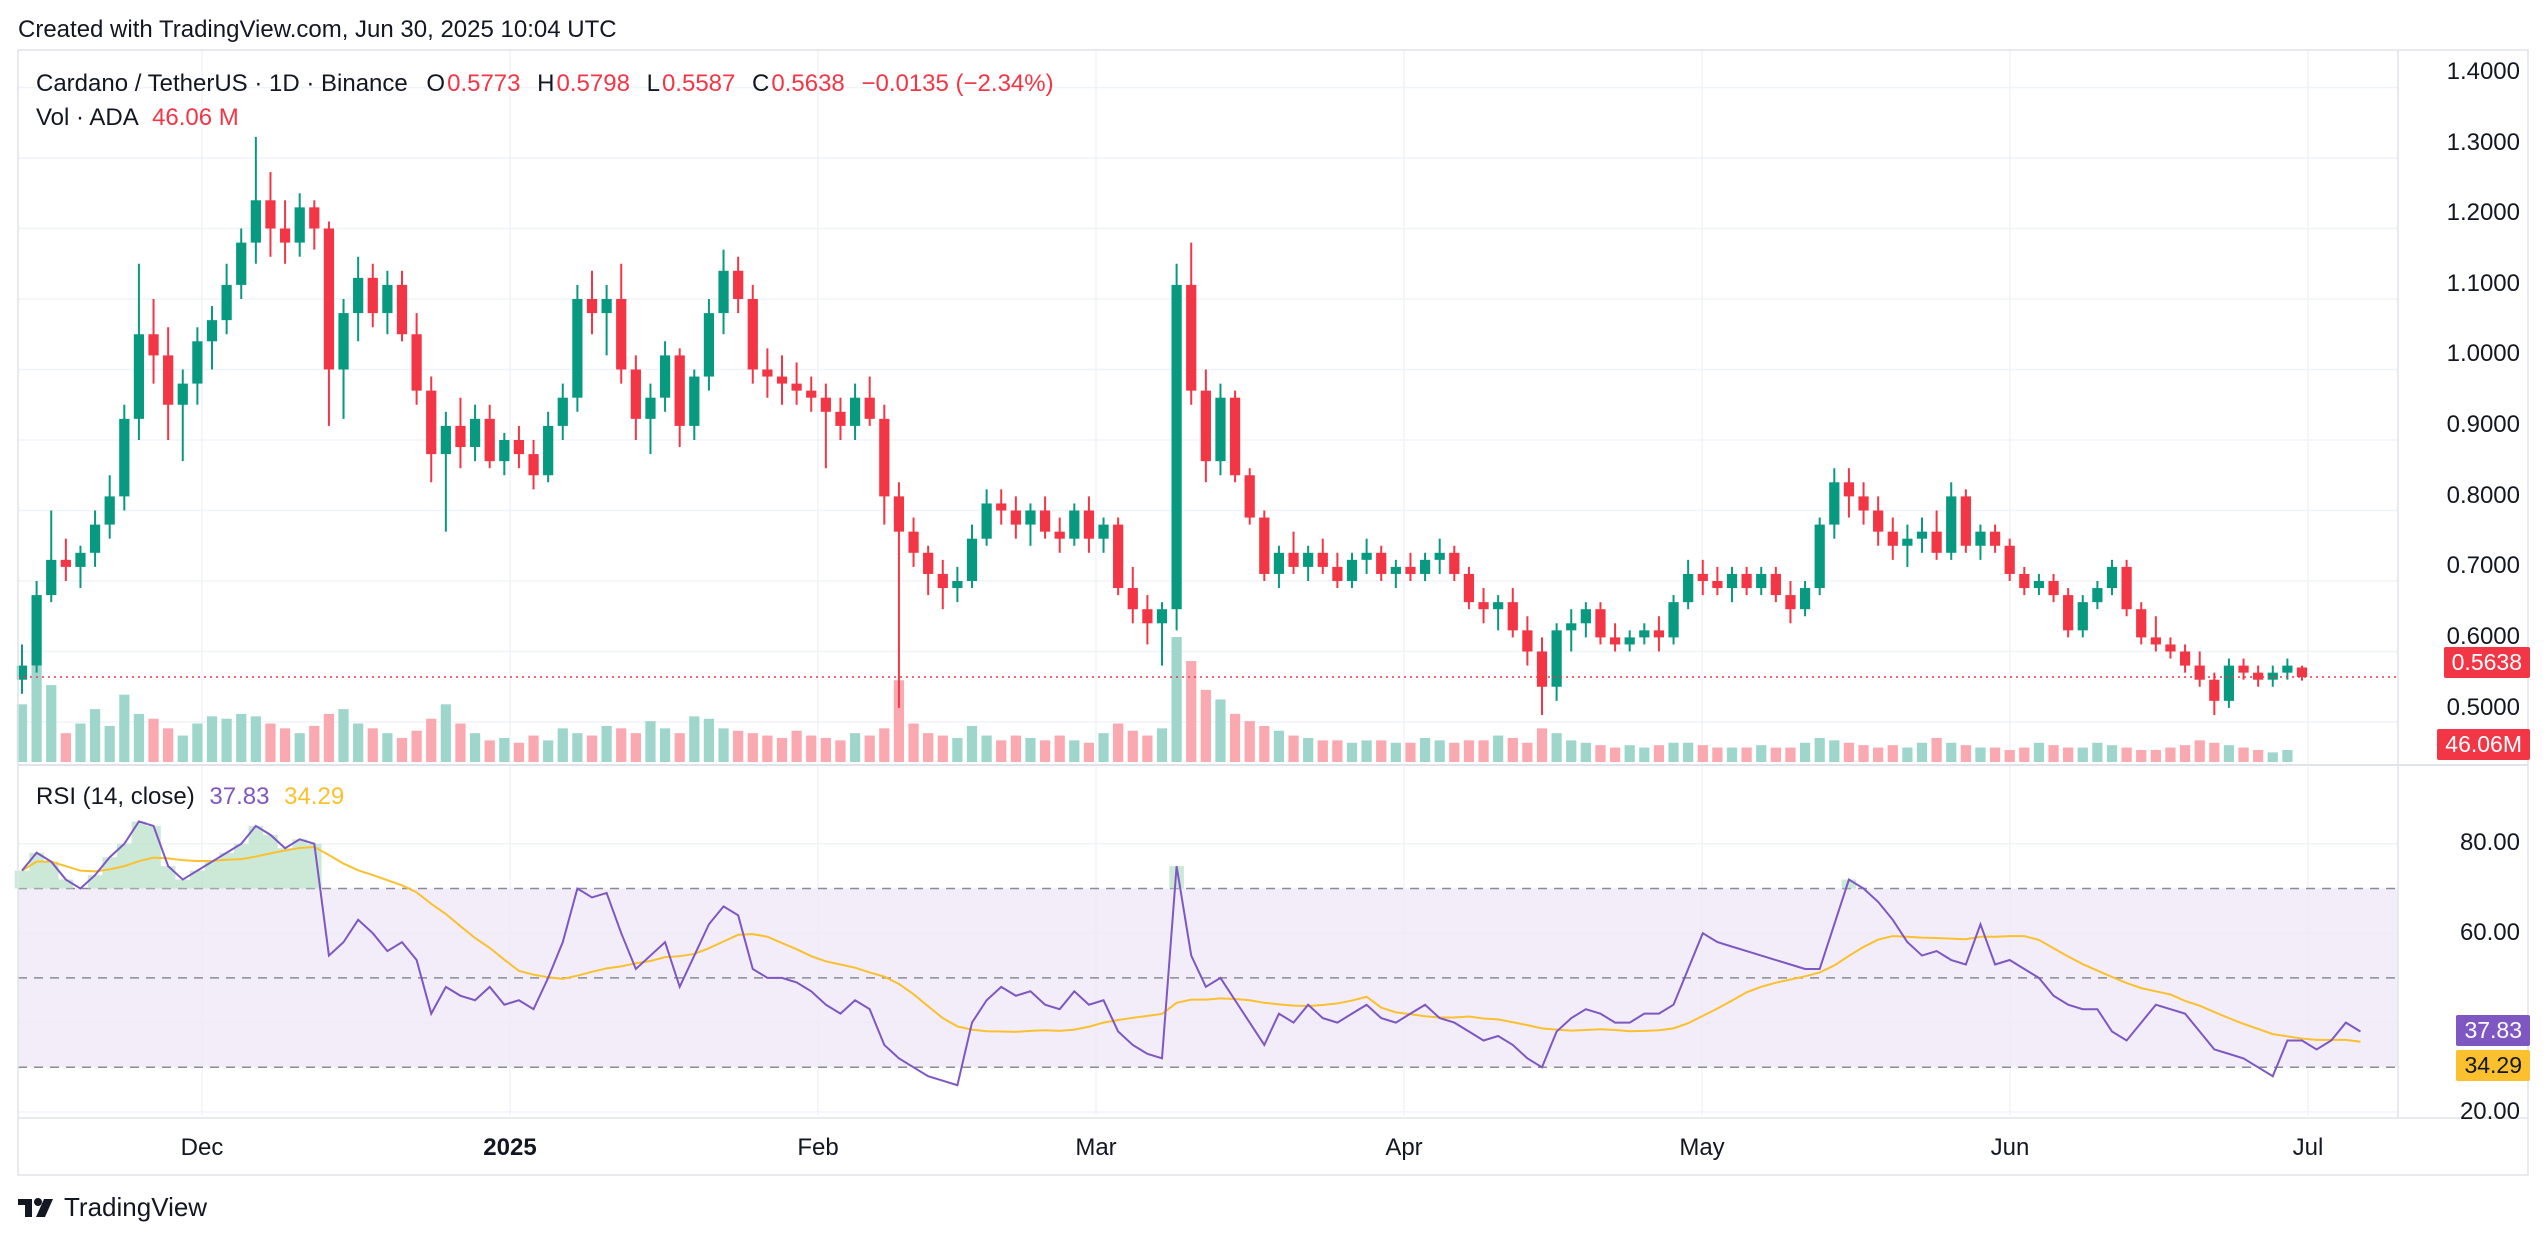 The image size is (2548, 1244). I want to click on x-tick-2025: 2025, so click(510, 1147).